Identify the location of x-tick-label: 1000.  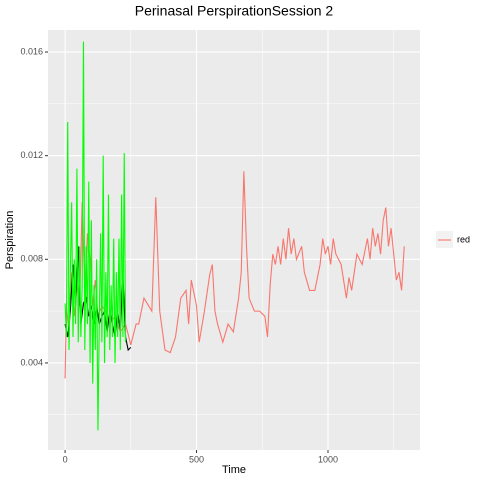
(328, 459).